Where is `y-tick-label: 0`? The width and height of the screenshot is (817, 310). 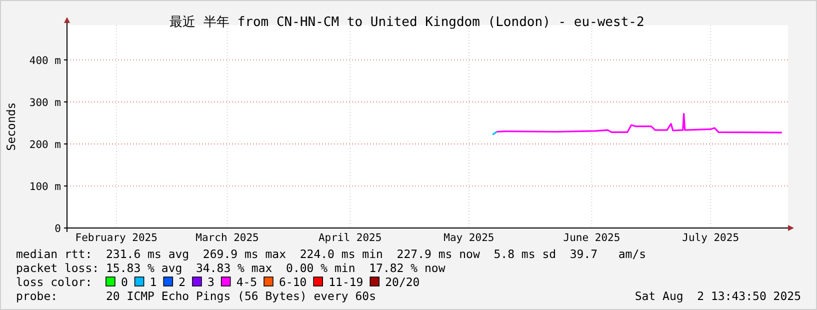
y-tick-label: 0 is located at coordinates (57, 229).